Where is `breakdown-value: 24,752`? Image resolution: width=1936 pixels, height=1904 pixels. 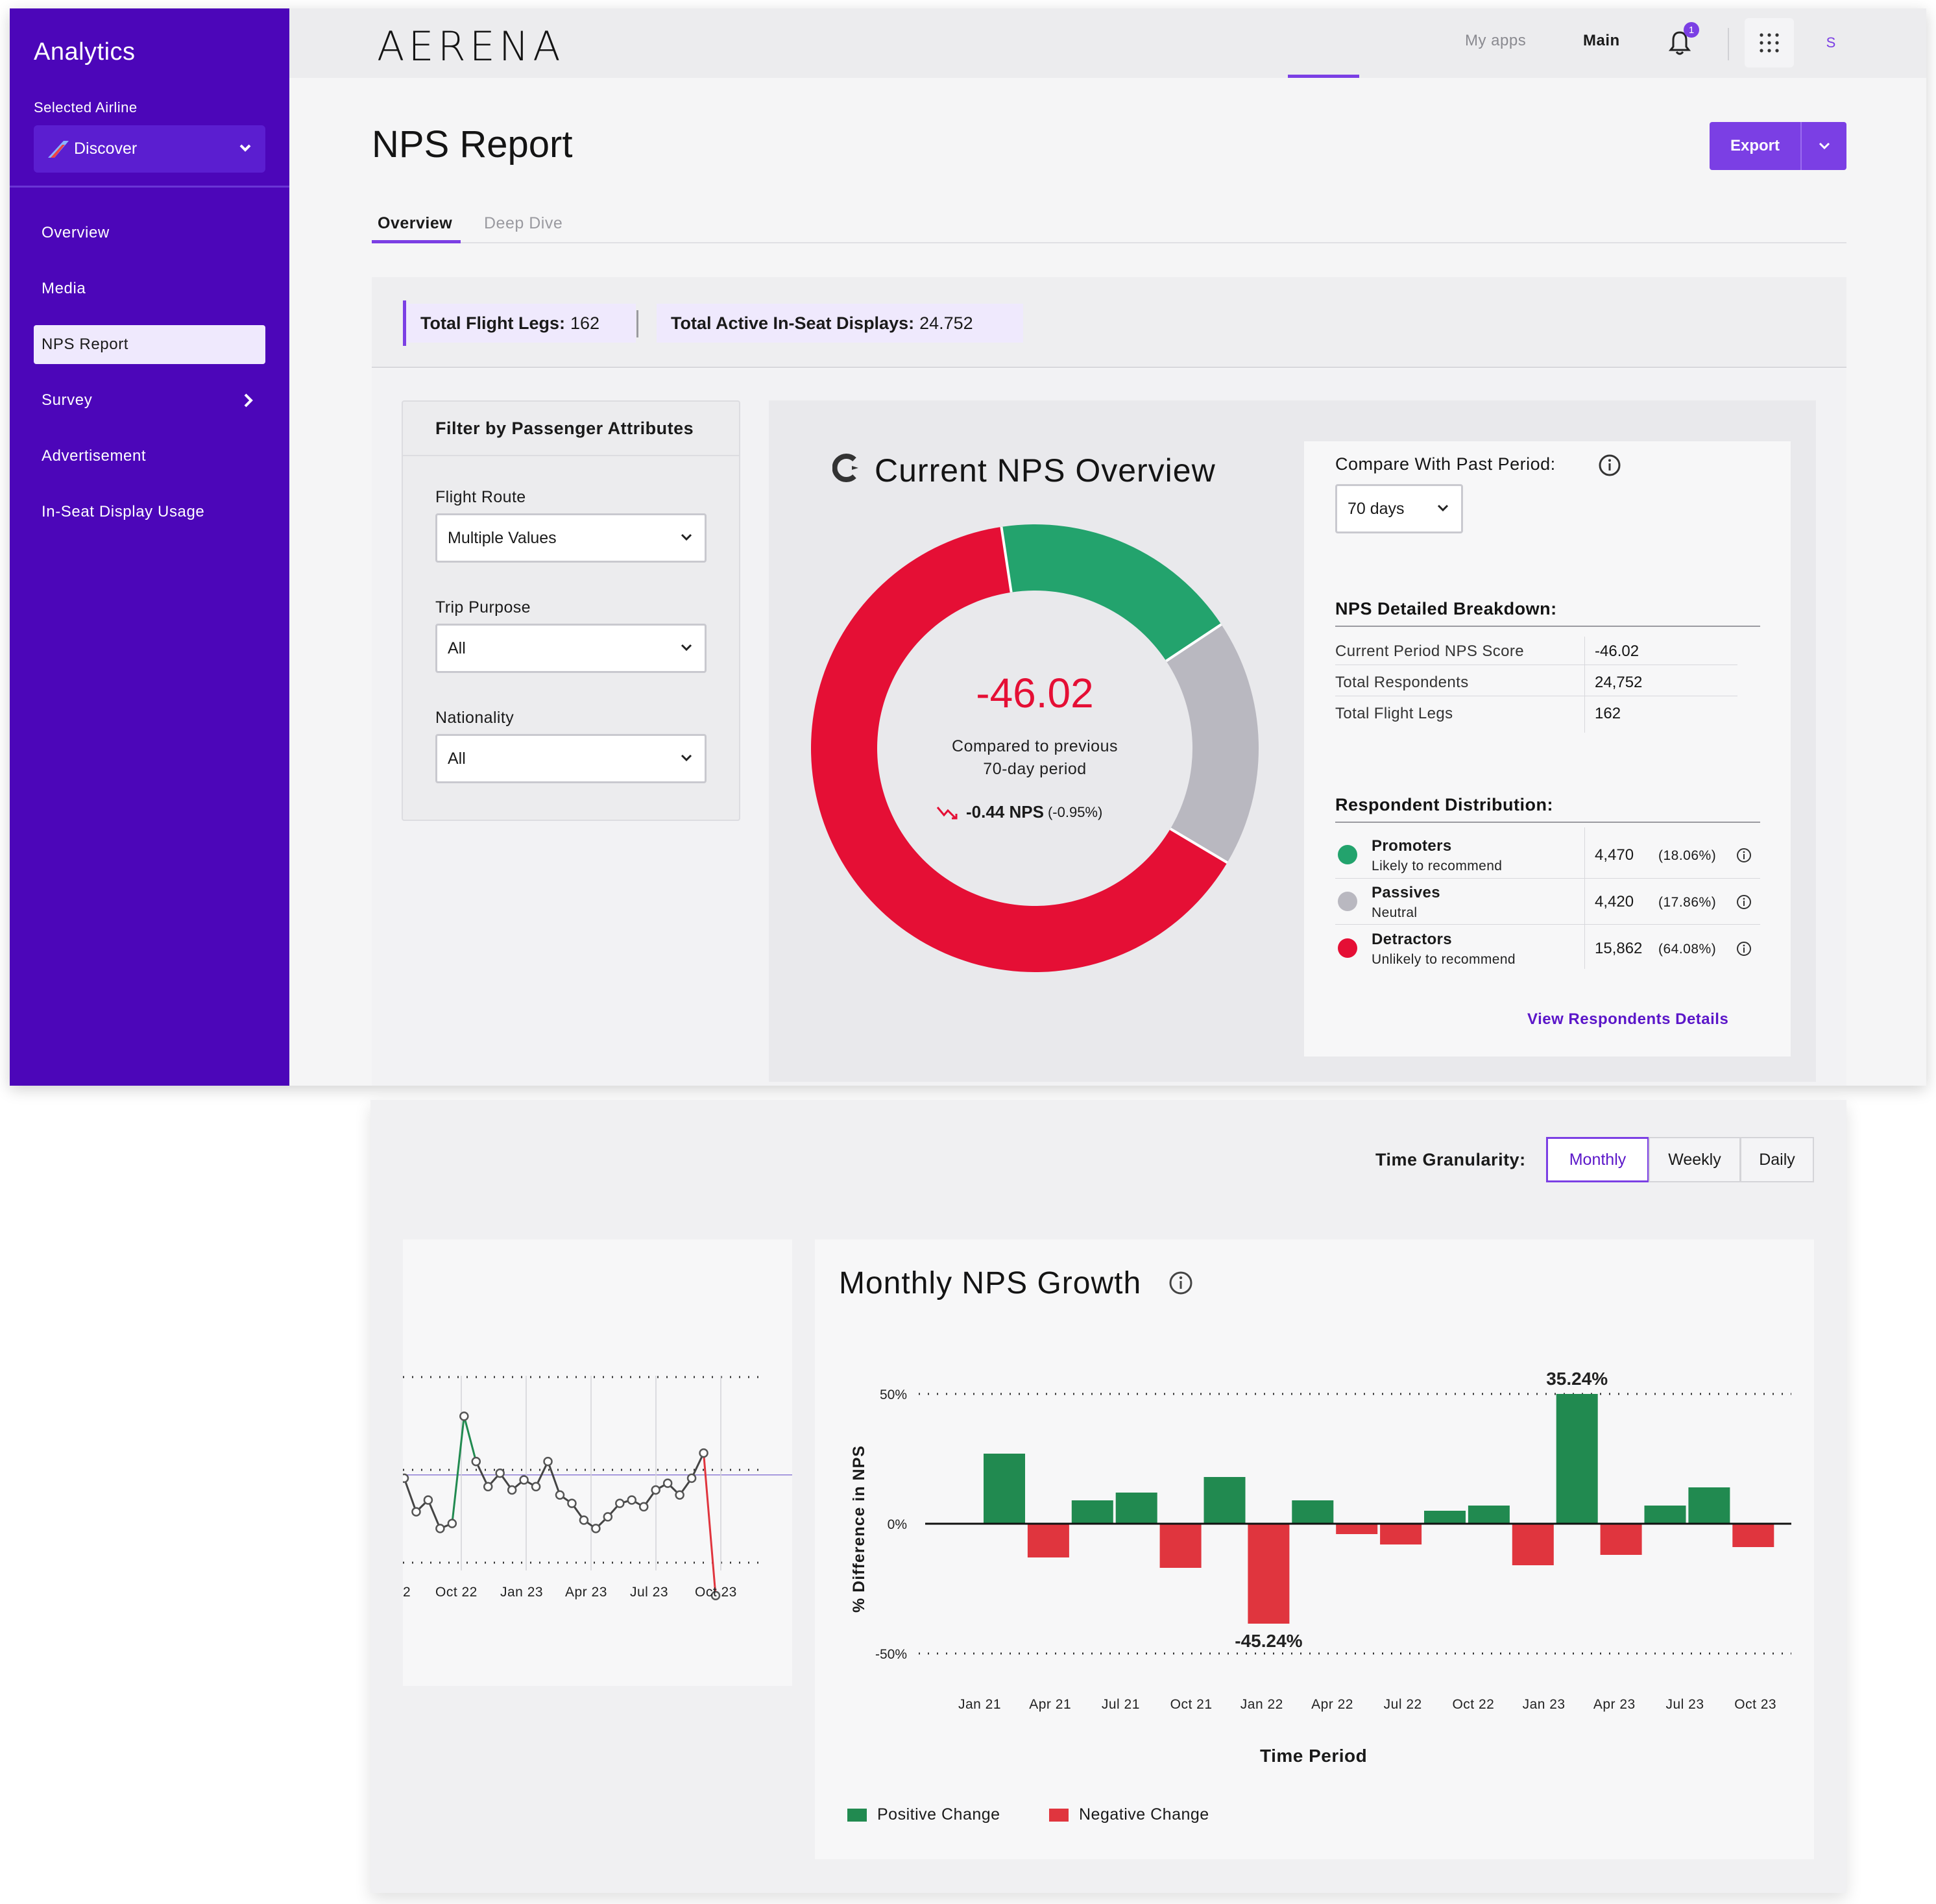
breakdown-value: 24,752 is located at coordinates (1619, 682).